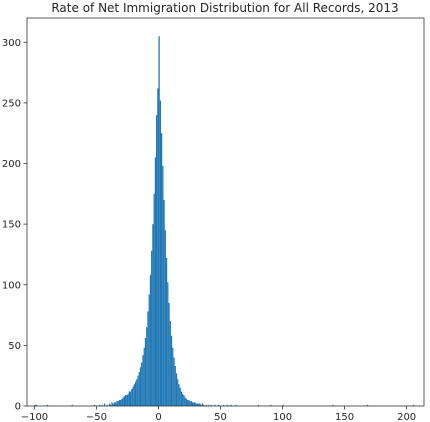  I want to click on x-tick-label: 50, so click(220, 417).